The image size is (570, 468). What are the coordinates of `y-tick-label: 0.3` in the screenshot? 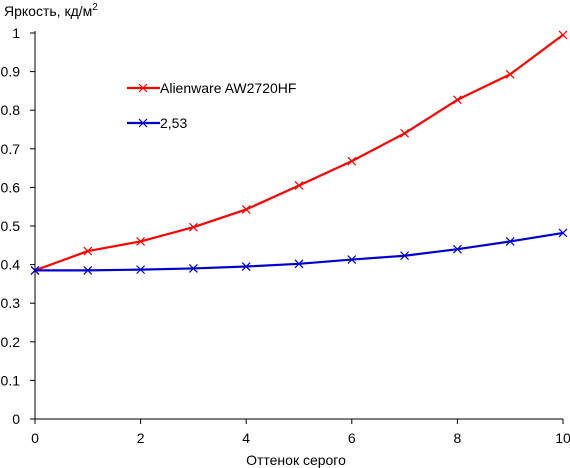 It's located at (11, 303).